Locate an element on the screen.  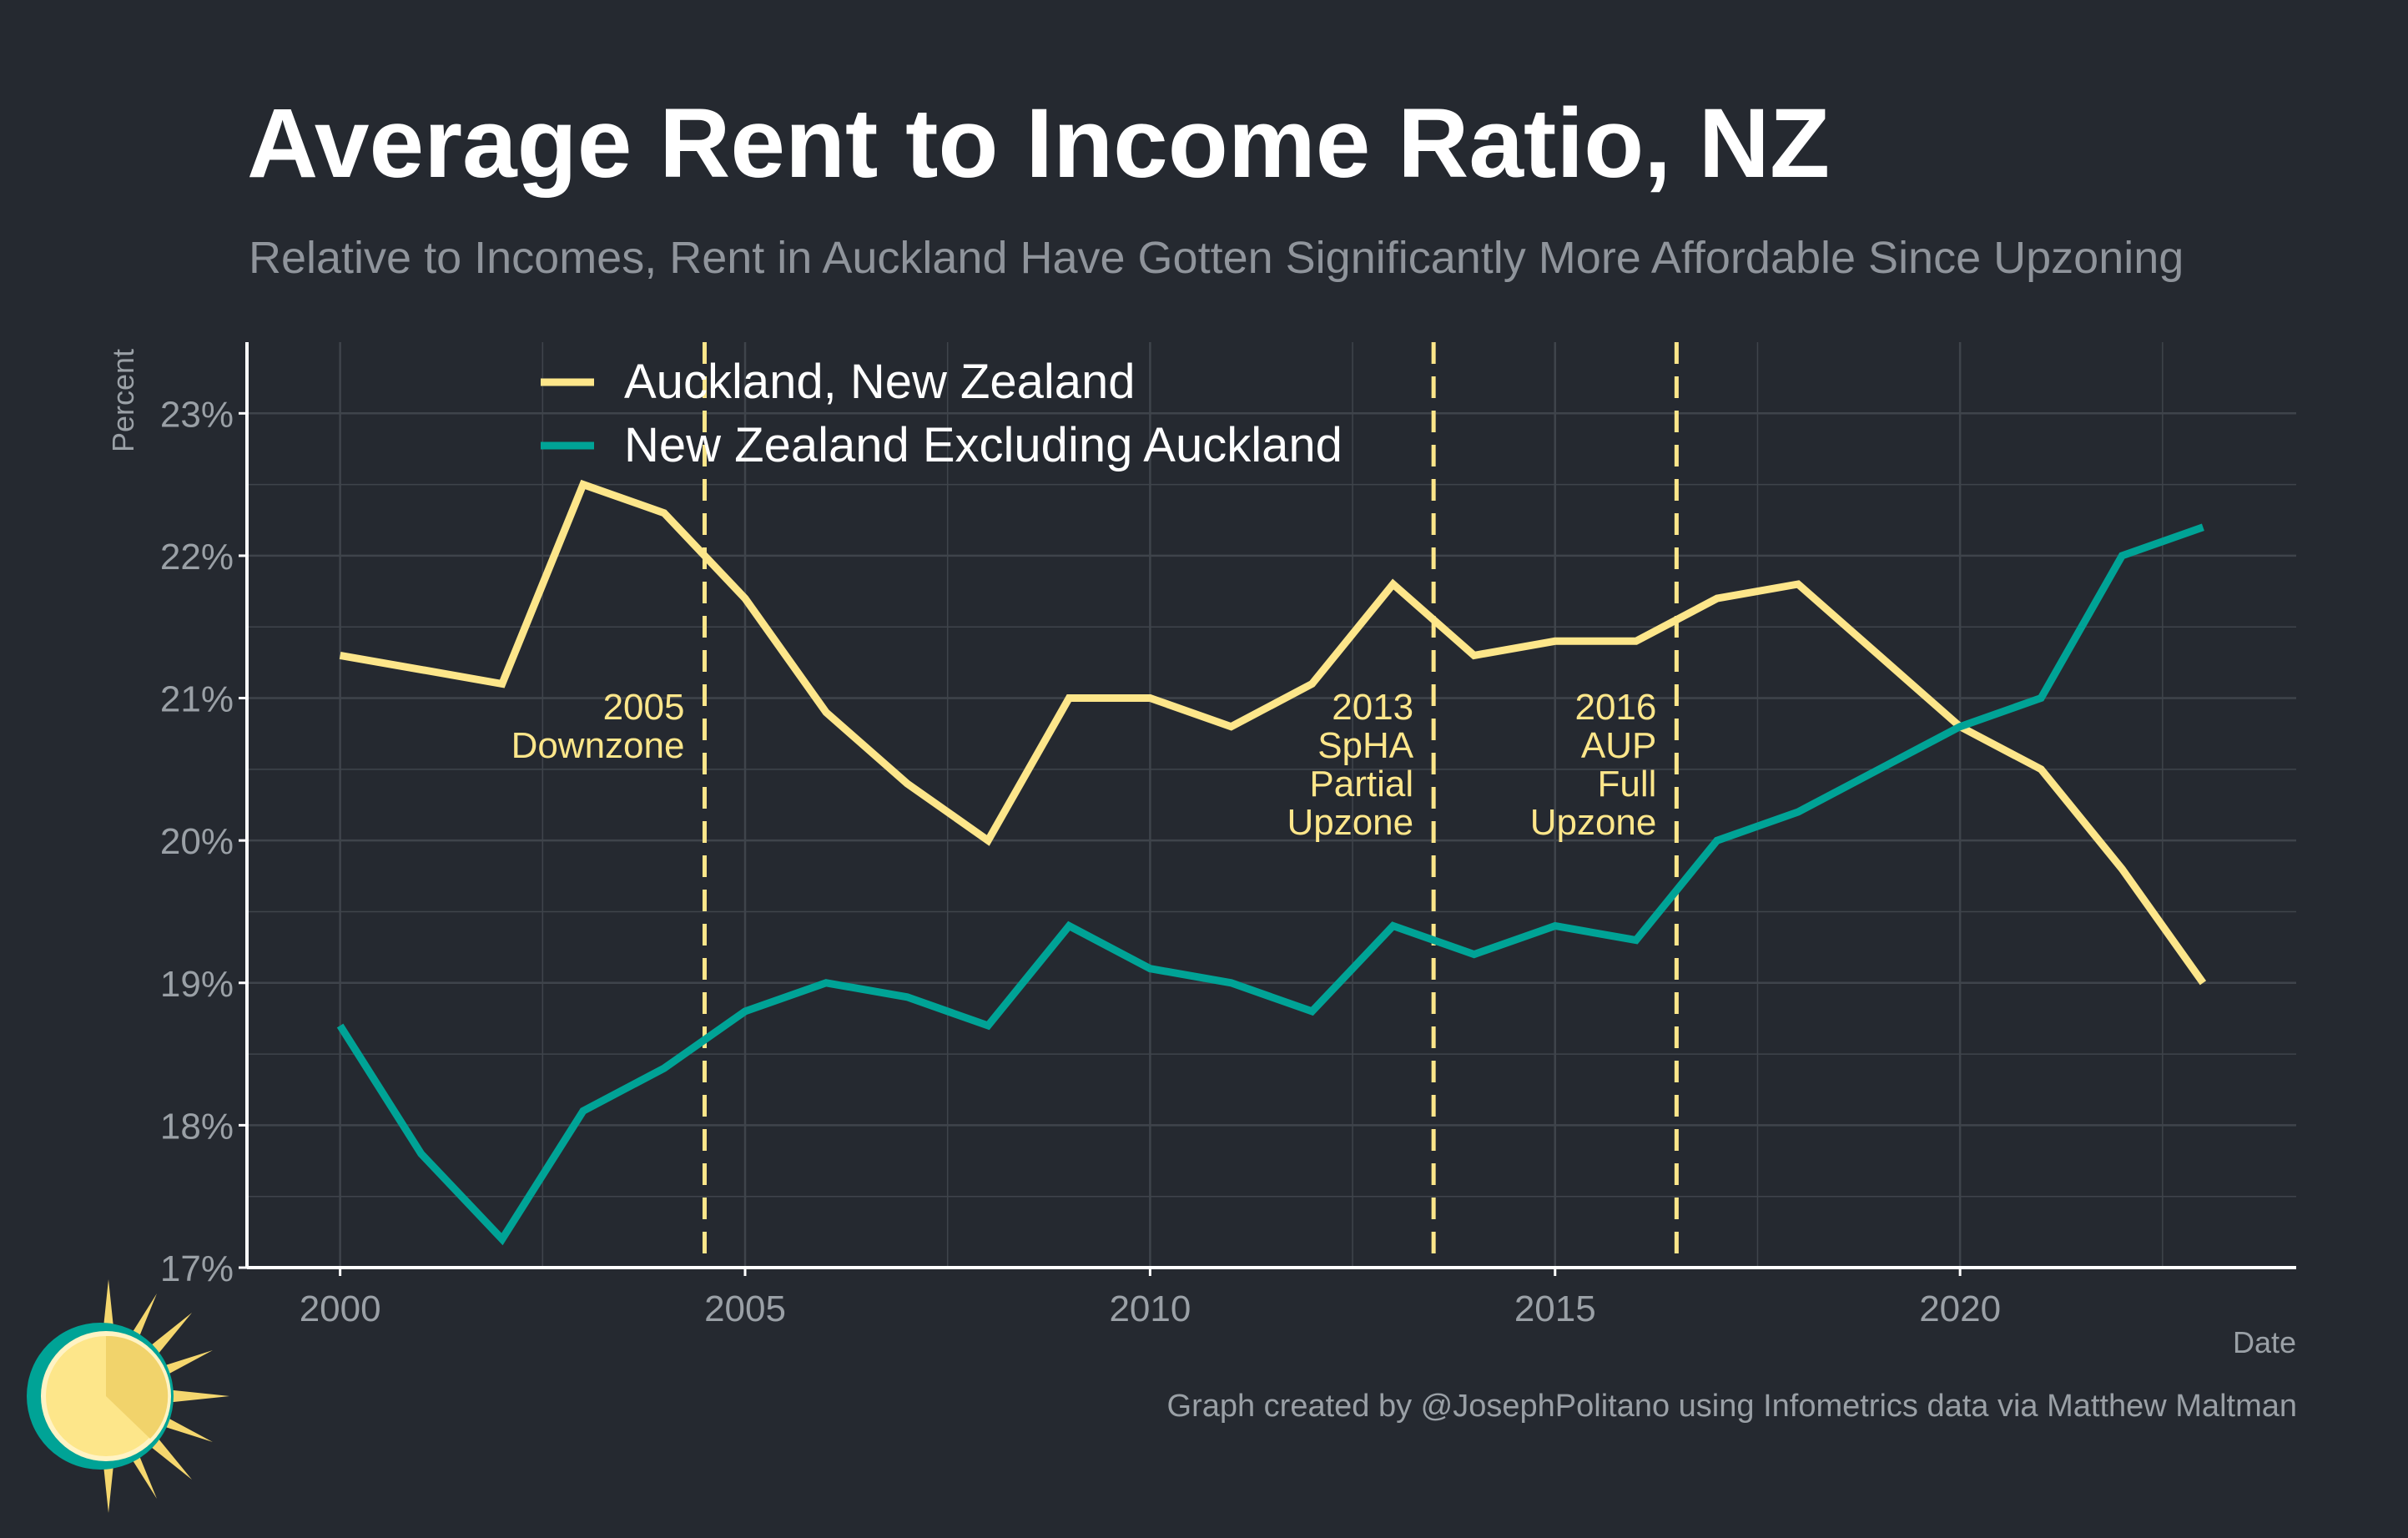
y-axis-title: Percent is located at coordinates (123, 400).